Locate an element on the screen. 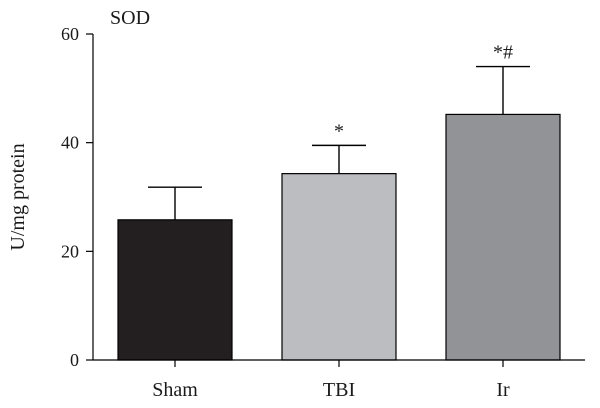 This screenshot has width=600, height=408. y-tick-label: 0 is located at coordinates (74, 360).